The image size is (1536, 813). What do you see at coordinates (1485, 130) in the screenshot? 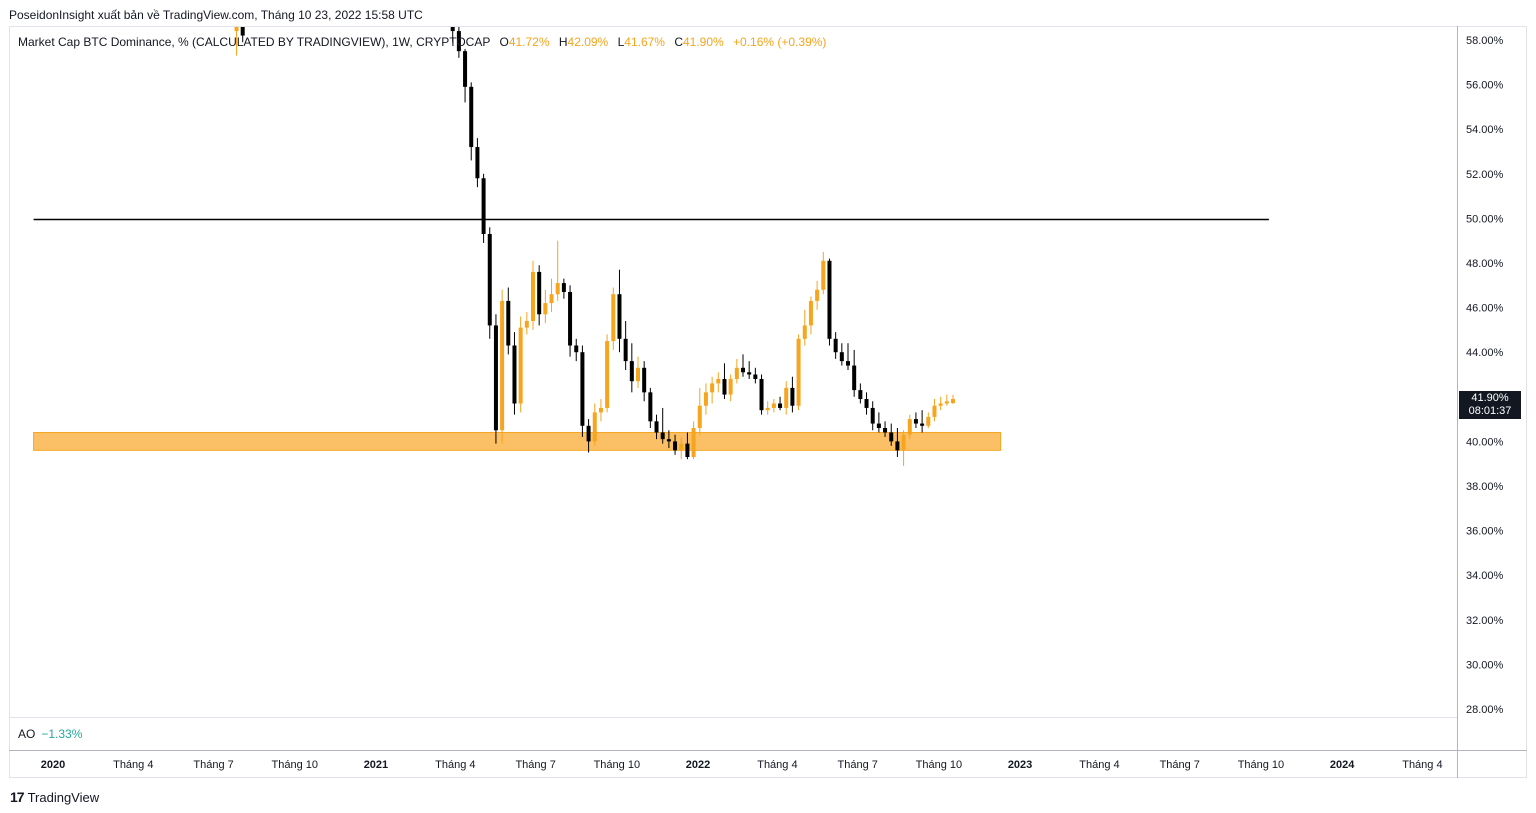
I see `price-axis-label: 54.00%` at bounding box center [1485, 130].